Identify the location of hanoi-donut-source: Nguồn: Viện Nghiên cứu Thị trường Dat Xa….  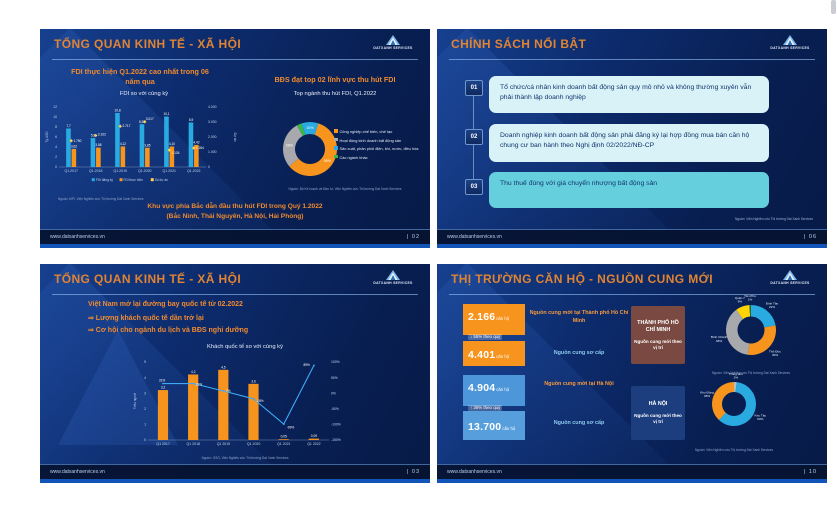
(734, 450).